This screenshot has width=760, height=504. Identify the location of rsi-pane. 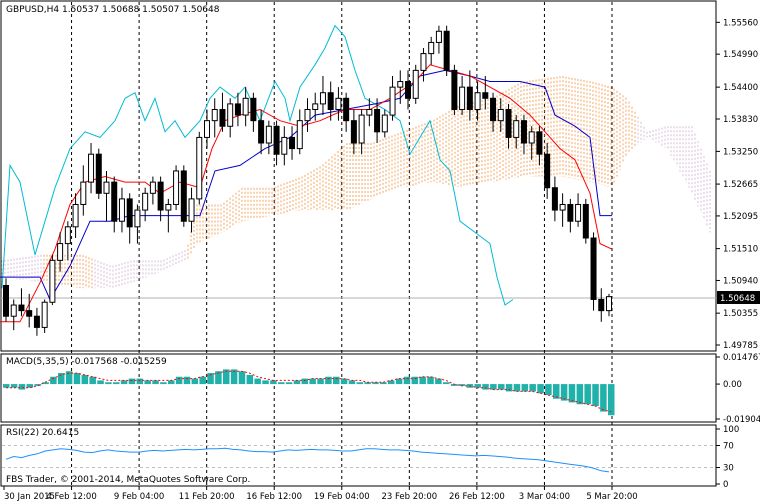
(358, 455).